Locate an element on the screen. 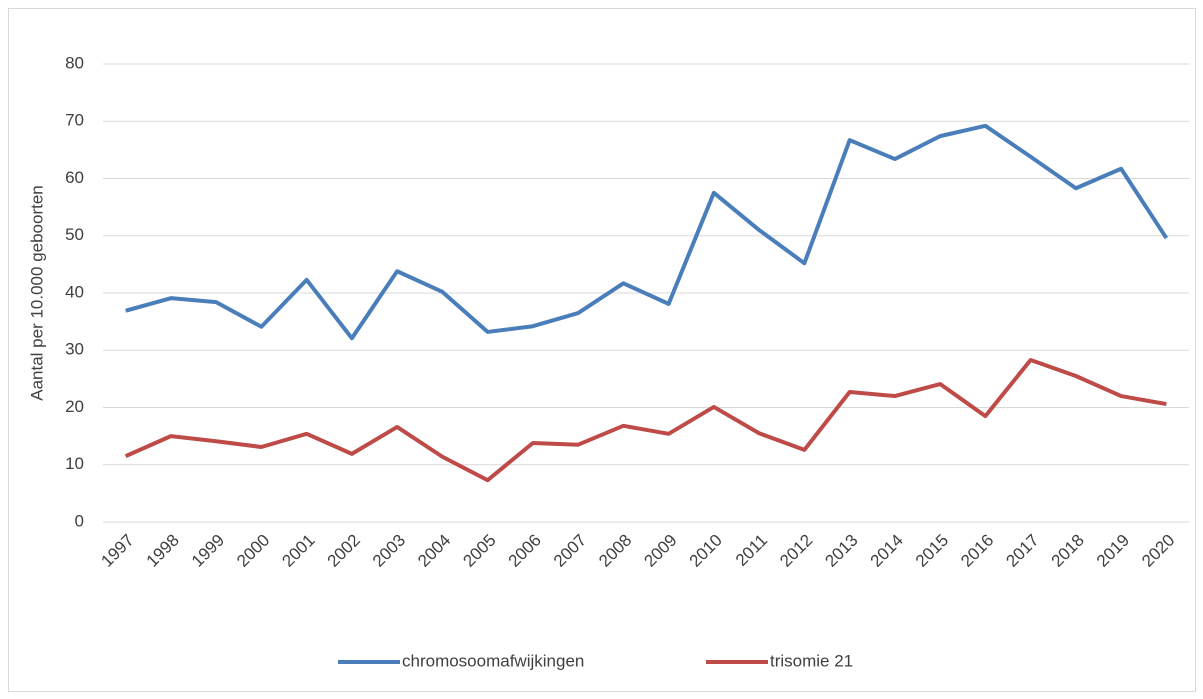 Image resolution: width=1203 pixels, height=699 pixels. legend-label: trisomie 21 is located at coordinates (811, 660).